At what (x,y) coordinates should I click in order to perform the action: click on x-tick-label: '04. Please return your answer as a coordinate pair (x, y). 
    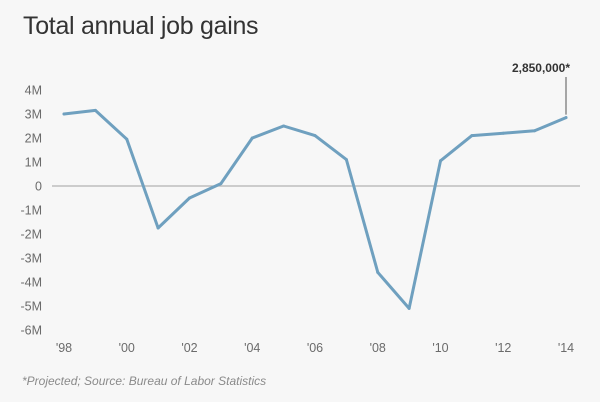
    Looking at the image, I should click on (252, 348).